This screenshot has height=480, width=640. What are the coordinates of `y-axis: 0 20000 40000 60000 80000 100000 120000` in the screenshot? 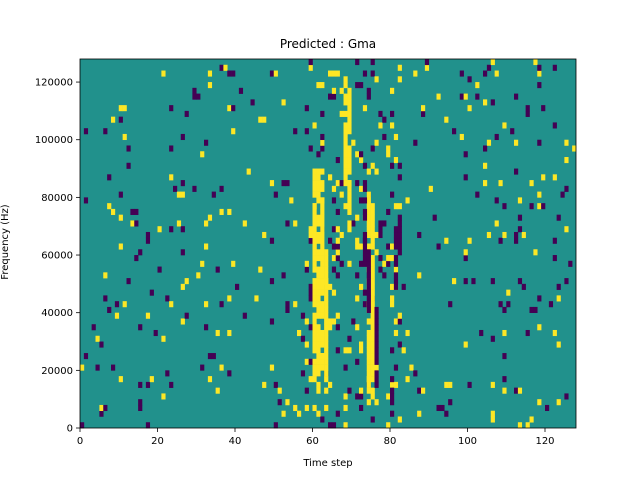 It's located at (57, 256).